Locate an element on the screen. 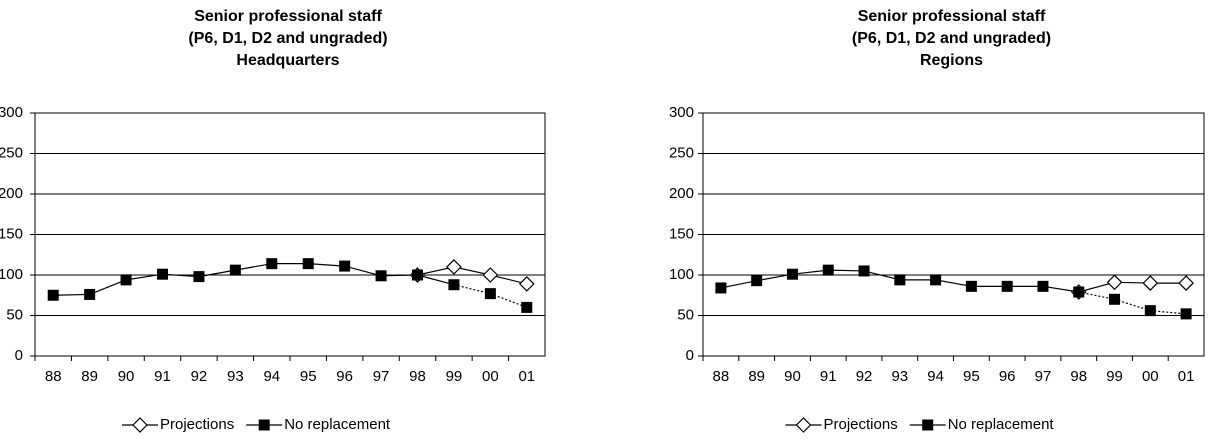 This screenshot has width=1210, height=440. legend-label: Projections is located at coordinates (861, 424).